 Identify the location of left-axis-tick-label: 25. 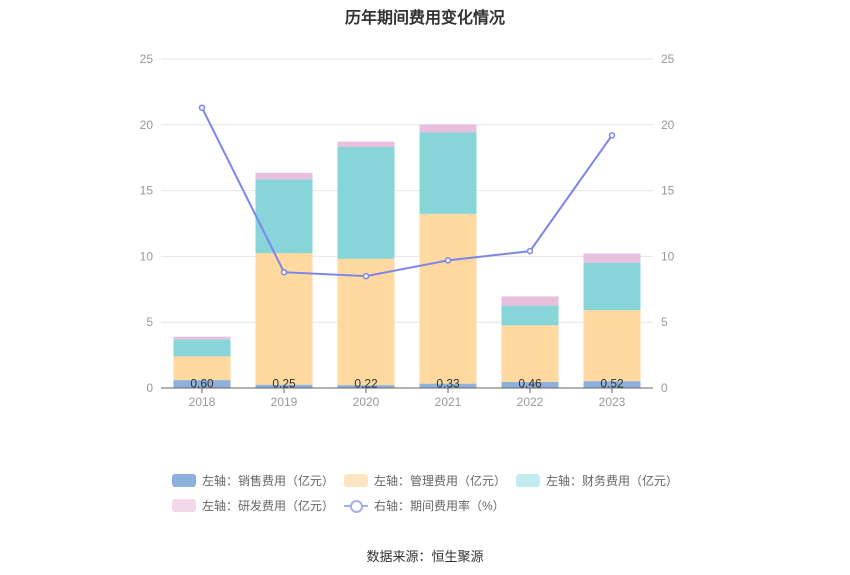
(147, 59).